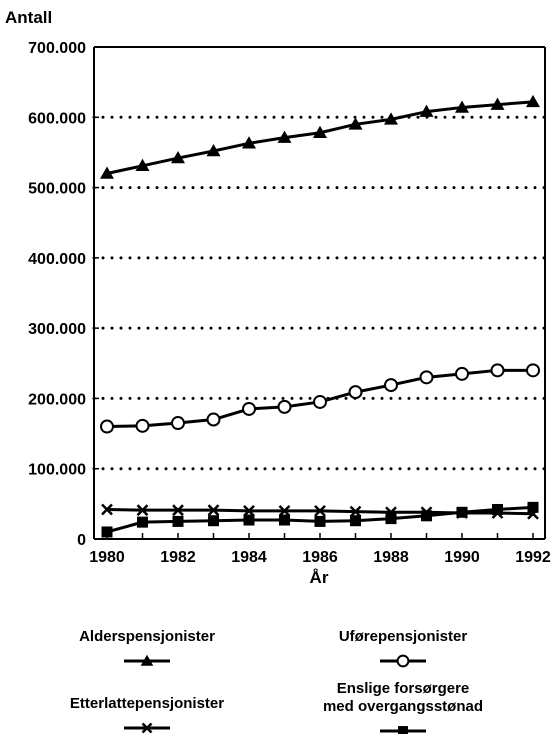 This screenshot has width=552, height=734. What do you see at coordinates (319, 577) in the screenshot?
I see `x-axis-title: År` at bounding box center [319, 577].